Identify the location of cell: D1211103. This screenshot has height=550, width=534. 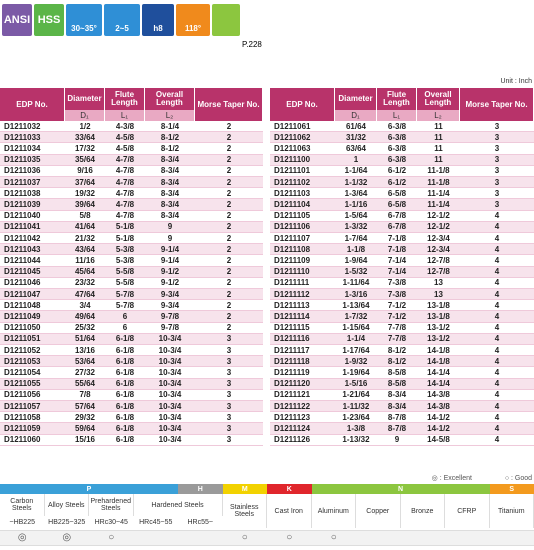
(292, 193).